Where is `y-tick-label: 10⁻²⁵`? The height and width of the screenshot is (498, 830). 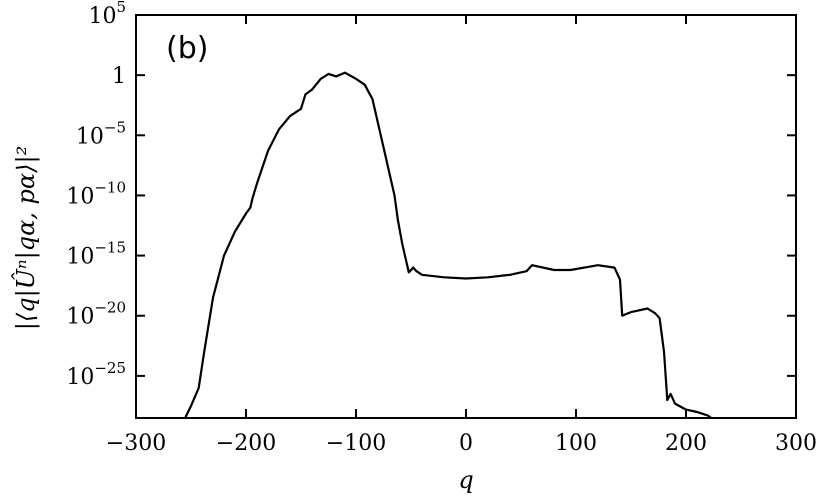 y-tick-label: 10⁻²⁵ is located at coordinates (96, 374).